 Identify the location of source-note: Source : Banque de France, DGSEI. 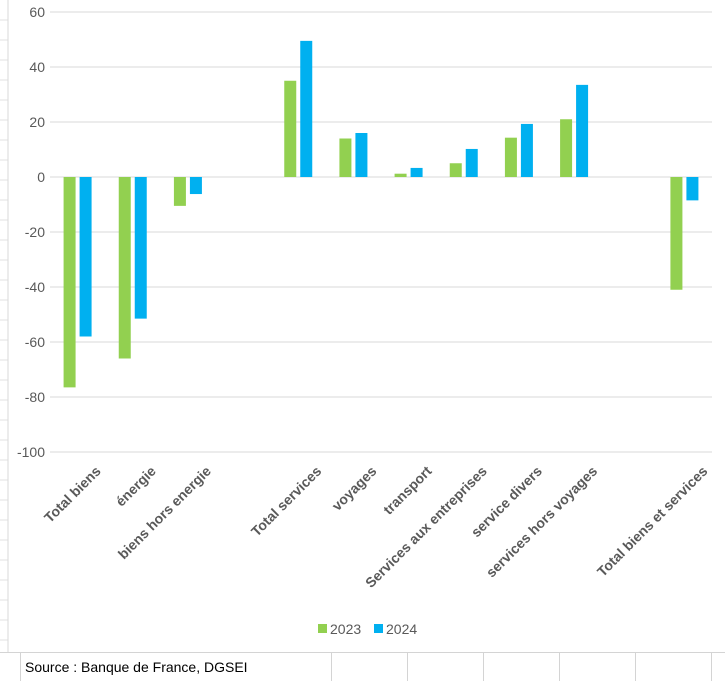
(136, 667).